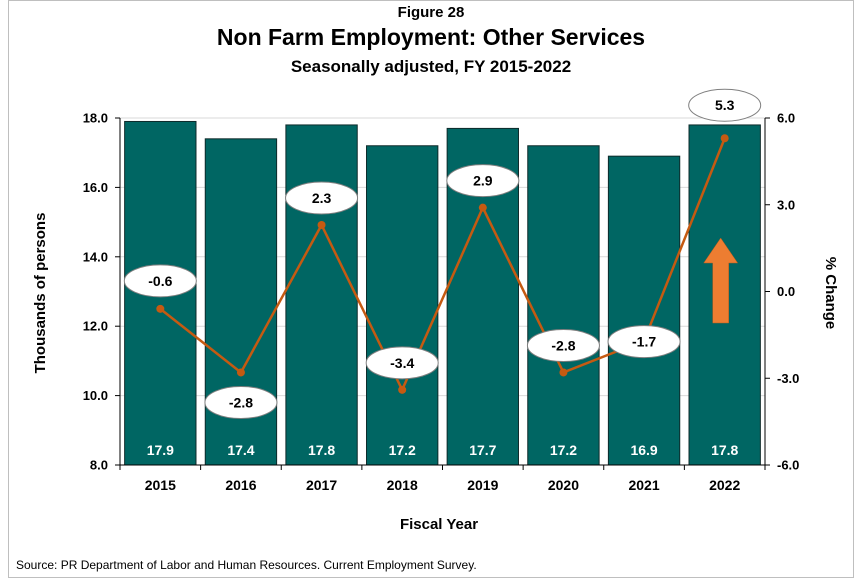 The width and height of the screenshot is (862, 578). Describe the element at coordinates (786, 204) in the screenshot. I see `y2-tick-label: 3.0` at that location.